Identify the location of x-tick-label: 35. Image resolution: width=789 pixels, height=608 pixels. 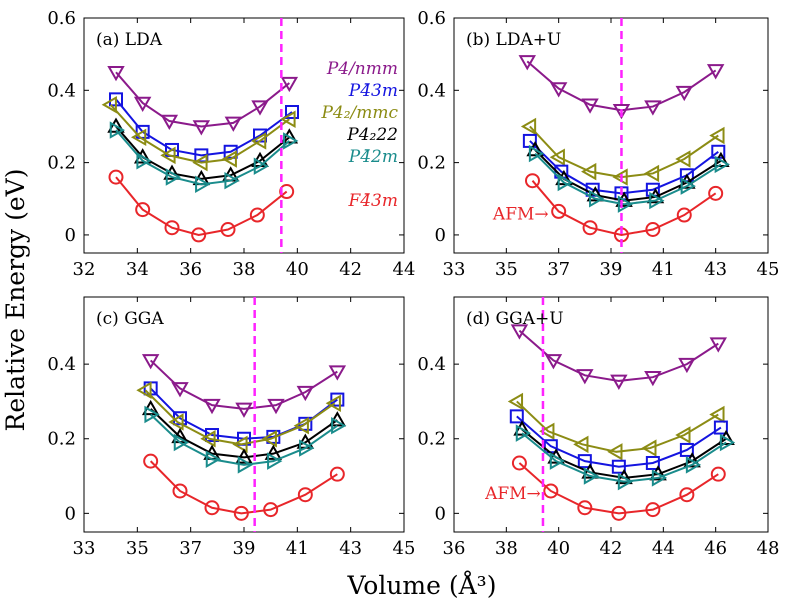
(137, 548).